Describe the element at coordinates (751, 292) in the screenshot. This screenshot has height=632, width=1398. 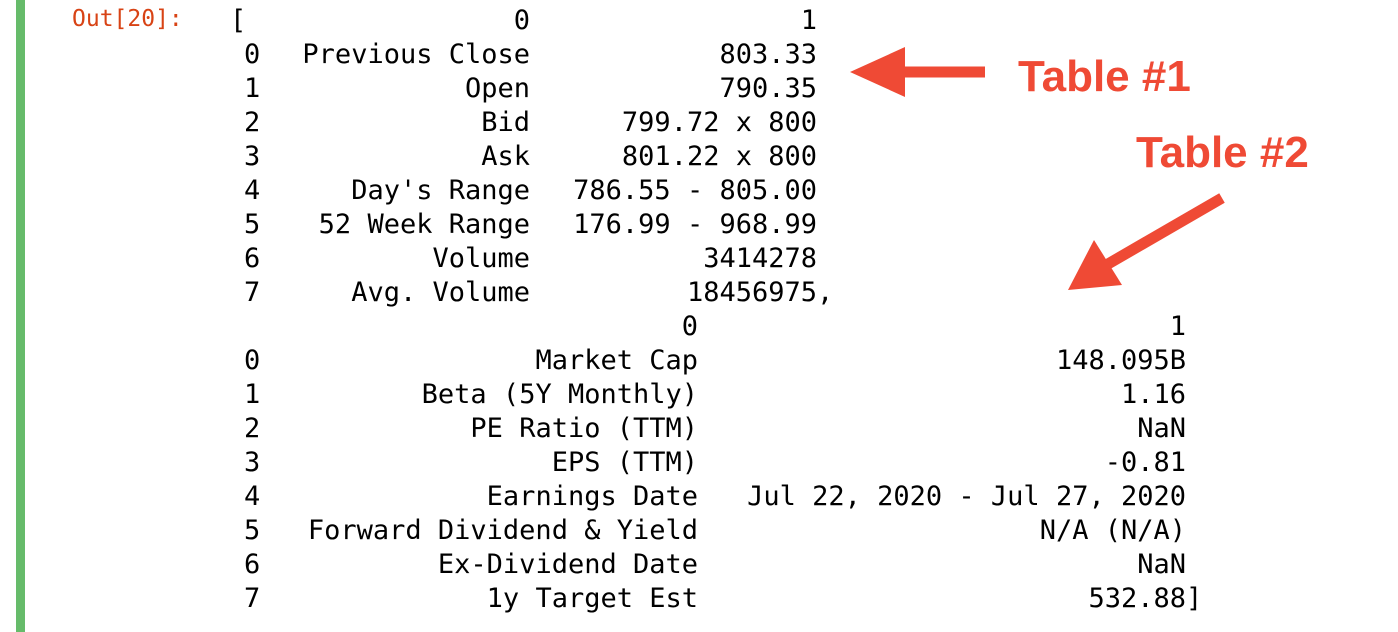
I see `table1-row-value: 18456975` at that location.